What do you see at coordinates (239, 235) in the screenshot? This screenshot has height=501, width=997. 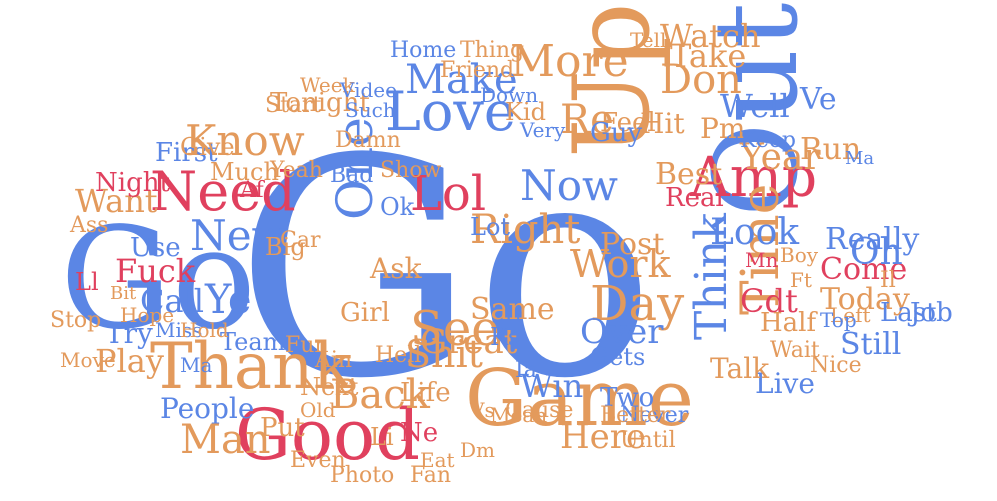 I see `cloud-word: New` at bounding box center [239, 235].